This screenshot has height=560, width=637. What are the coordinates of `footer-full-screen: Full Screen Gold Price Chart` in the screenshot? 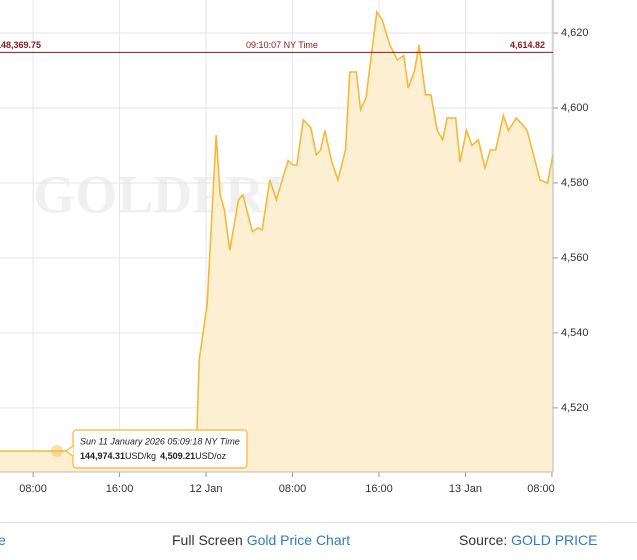 It's located at (261, 540).